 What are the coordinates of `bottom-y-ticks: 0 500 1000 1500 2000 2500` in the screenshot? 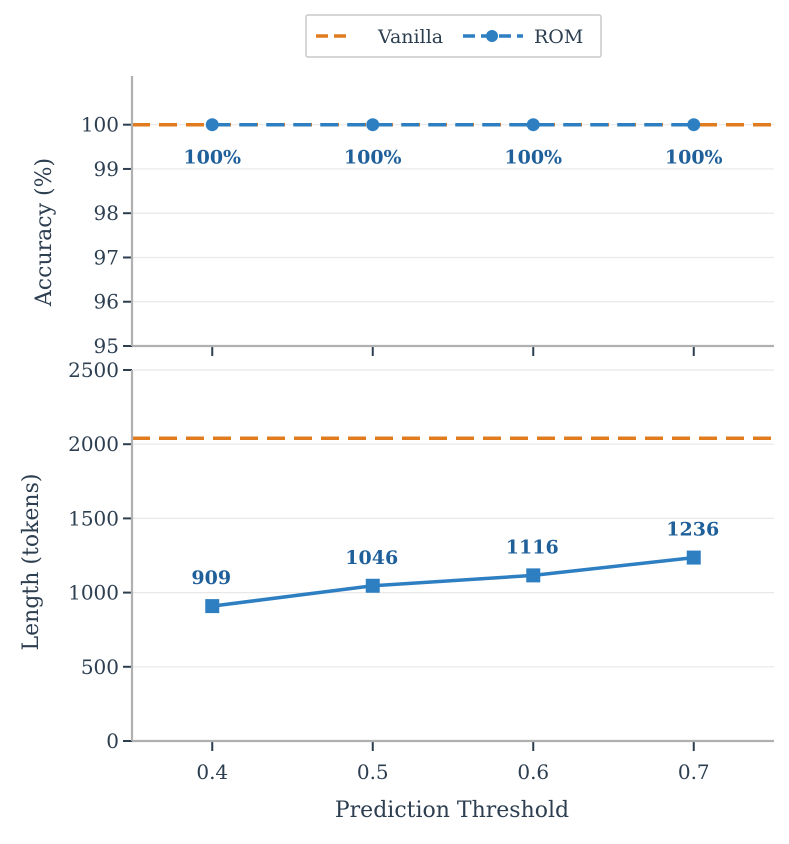 It's located at (100, 555).